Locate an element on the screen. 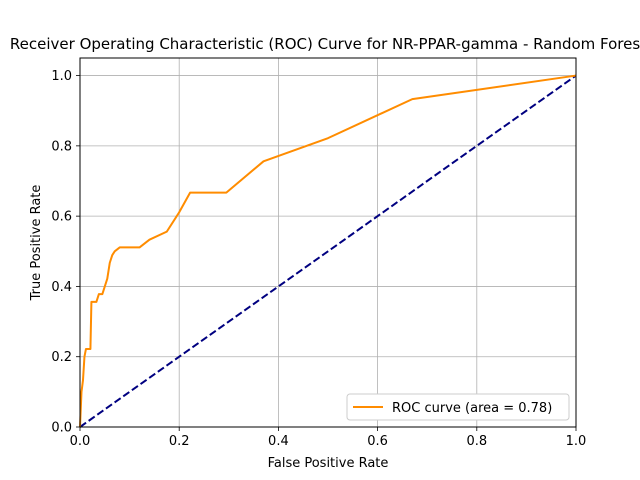  legend-label: ROC curve (area = 0.78) is located at coordinates (472, 408).